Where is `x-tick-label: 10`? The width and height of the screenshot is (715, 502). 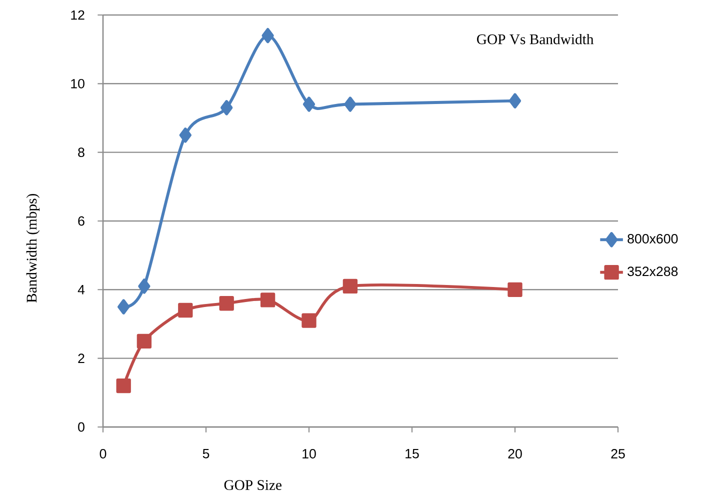
x-tick-label: 10 is located at coordinates (309, 453).